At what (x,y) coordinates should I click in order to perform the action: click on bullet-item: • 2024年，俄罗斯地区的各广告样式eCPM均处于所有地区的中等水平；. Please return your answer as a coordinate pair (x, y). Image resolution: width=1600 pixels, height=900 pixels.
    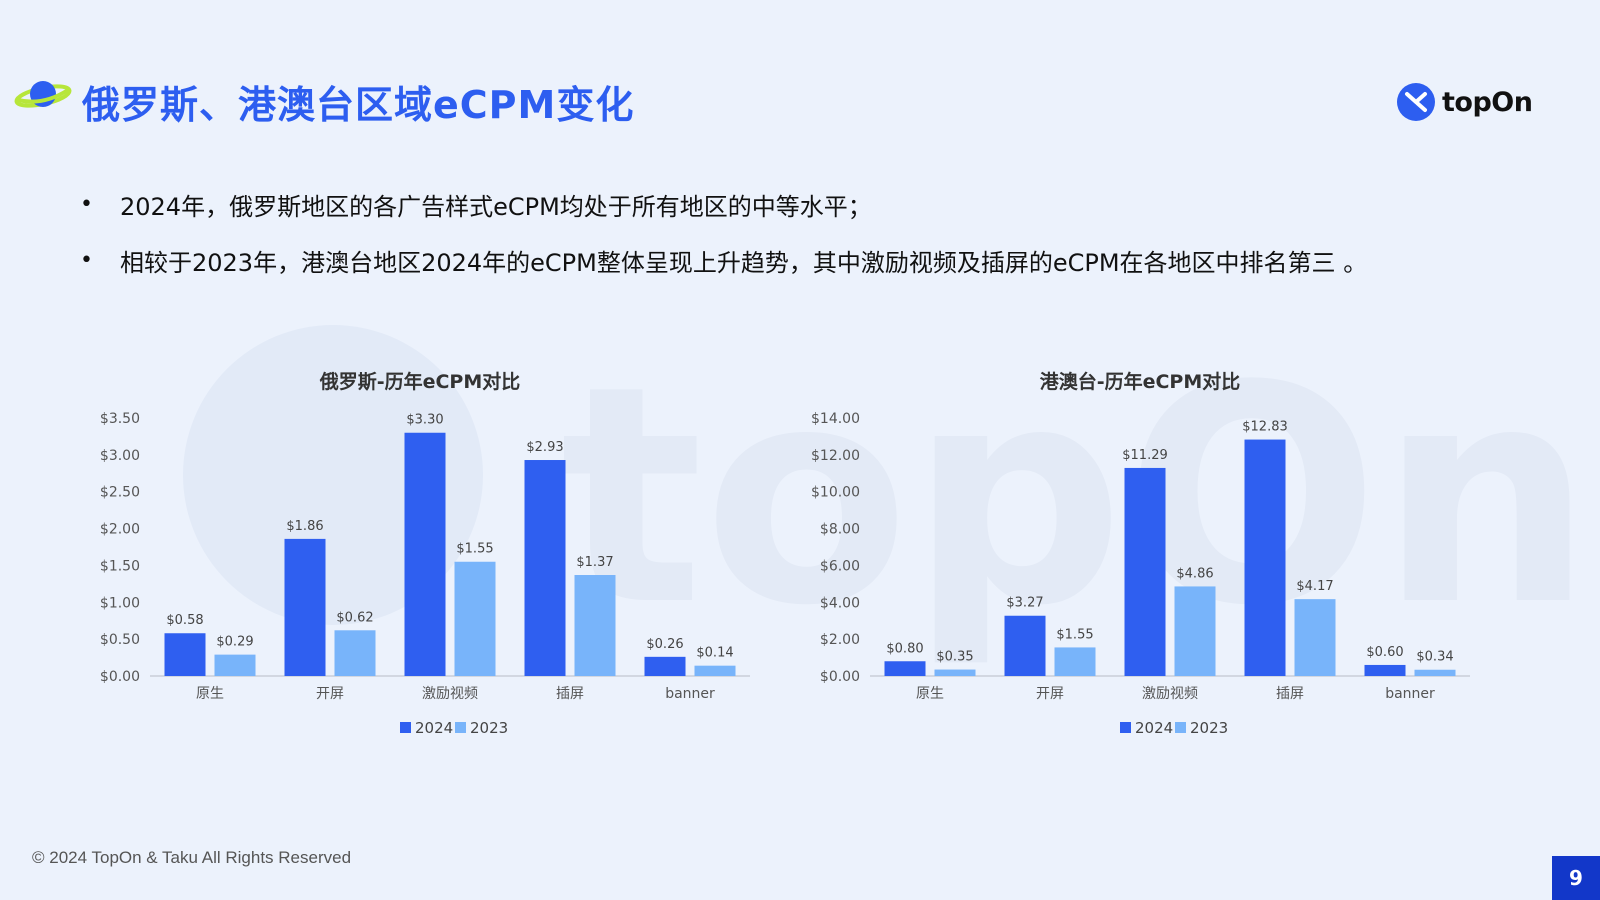
    Looking at the image, I should click on (830, 204).